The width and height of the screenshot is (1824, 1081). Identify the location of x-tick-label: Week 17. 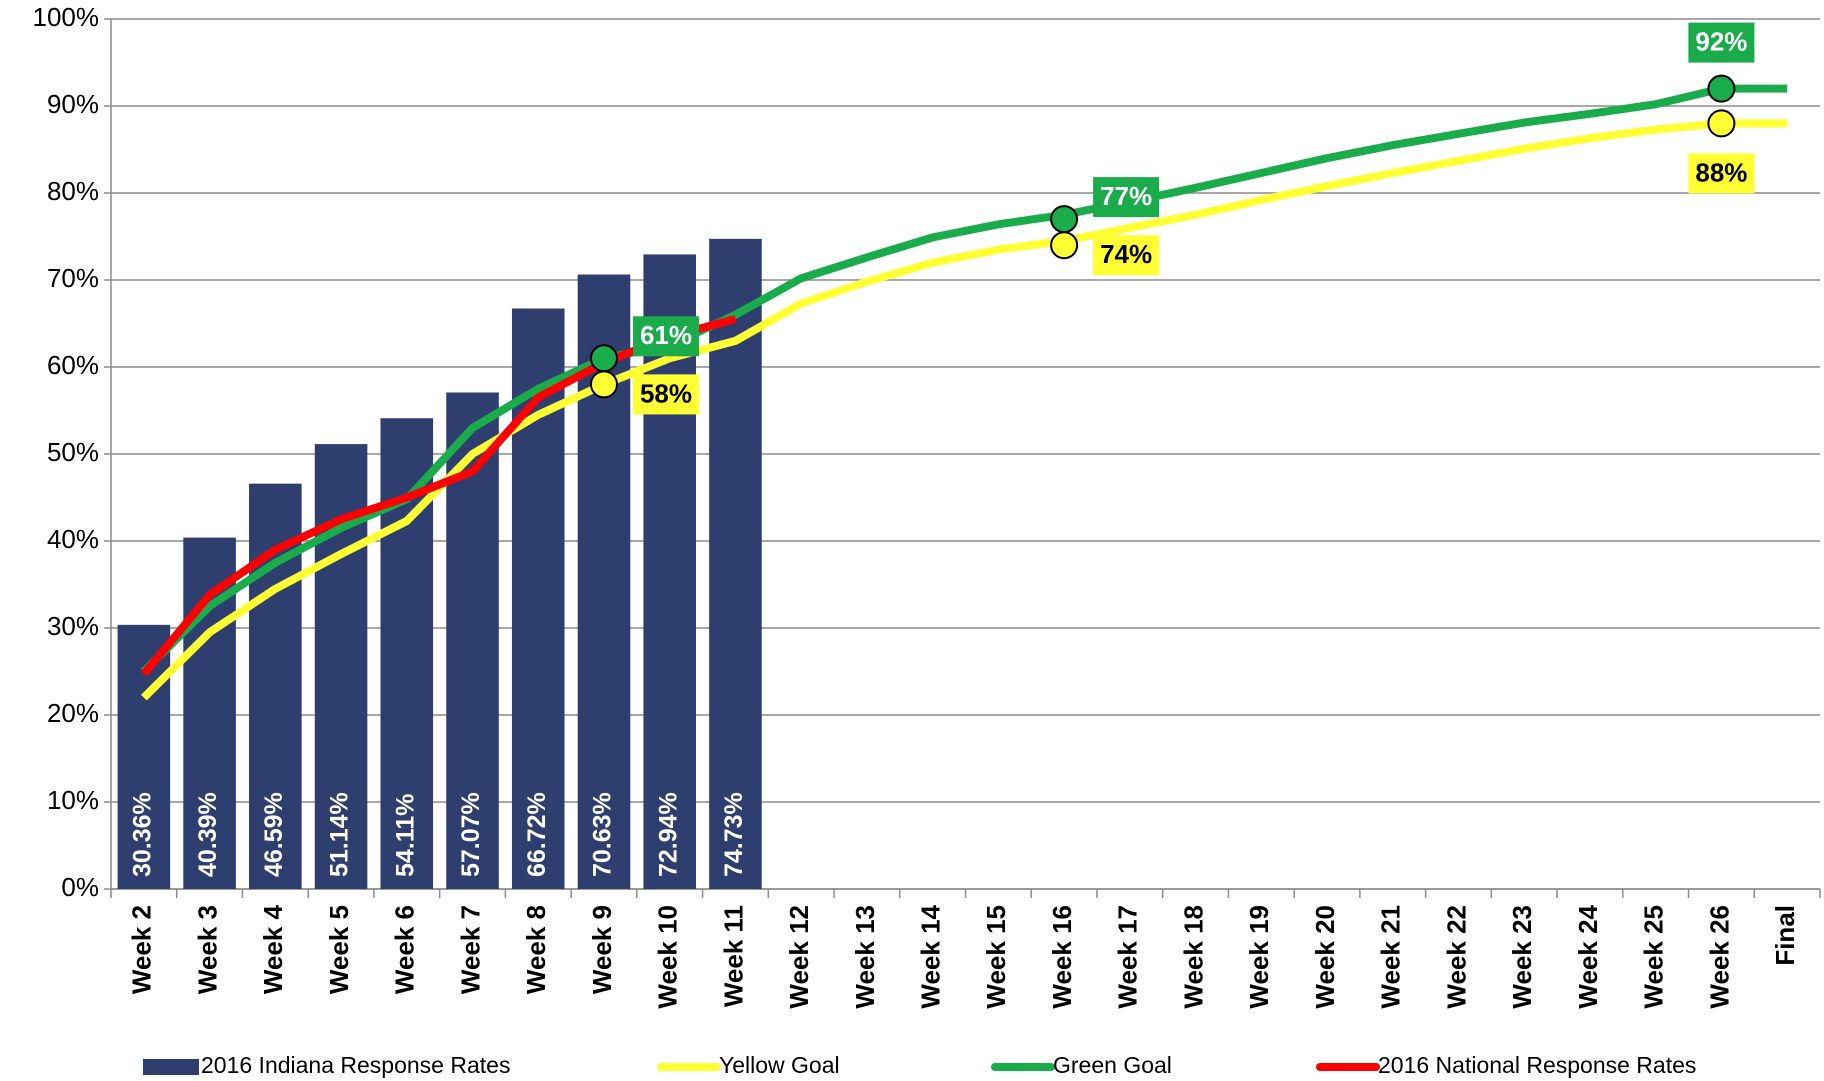
(1128, 957).